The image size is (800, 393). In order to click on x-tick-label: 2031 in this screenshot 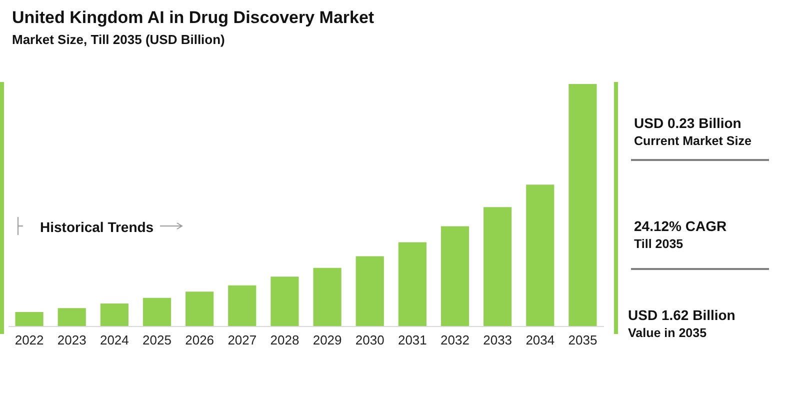, I will do `click(412, 340)`.